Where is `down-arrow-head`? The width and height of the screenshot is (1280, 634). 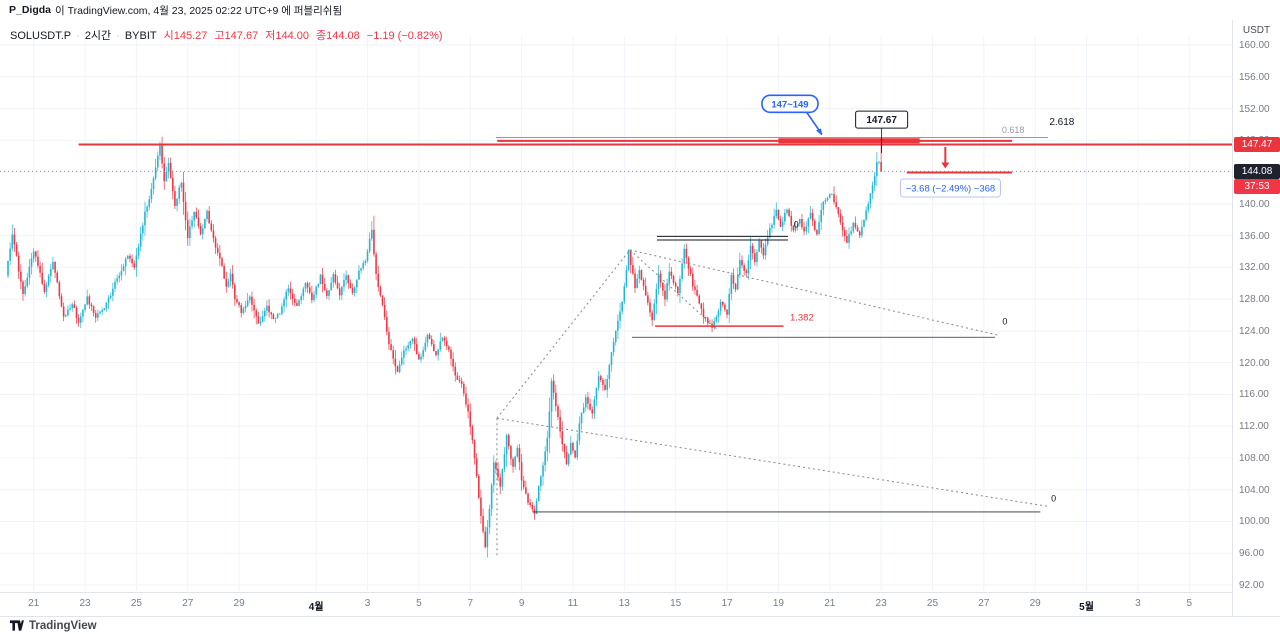
down-arrow-head is located at coordinates (945, 165).